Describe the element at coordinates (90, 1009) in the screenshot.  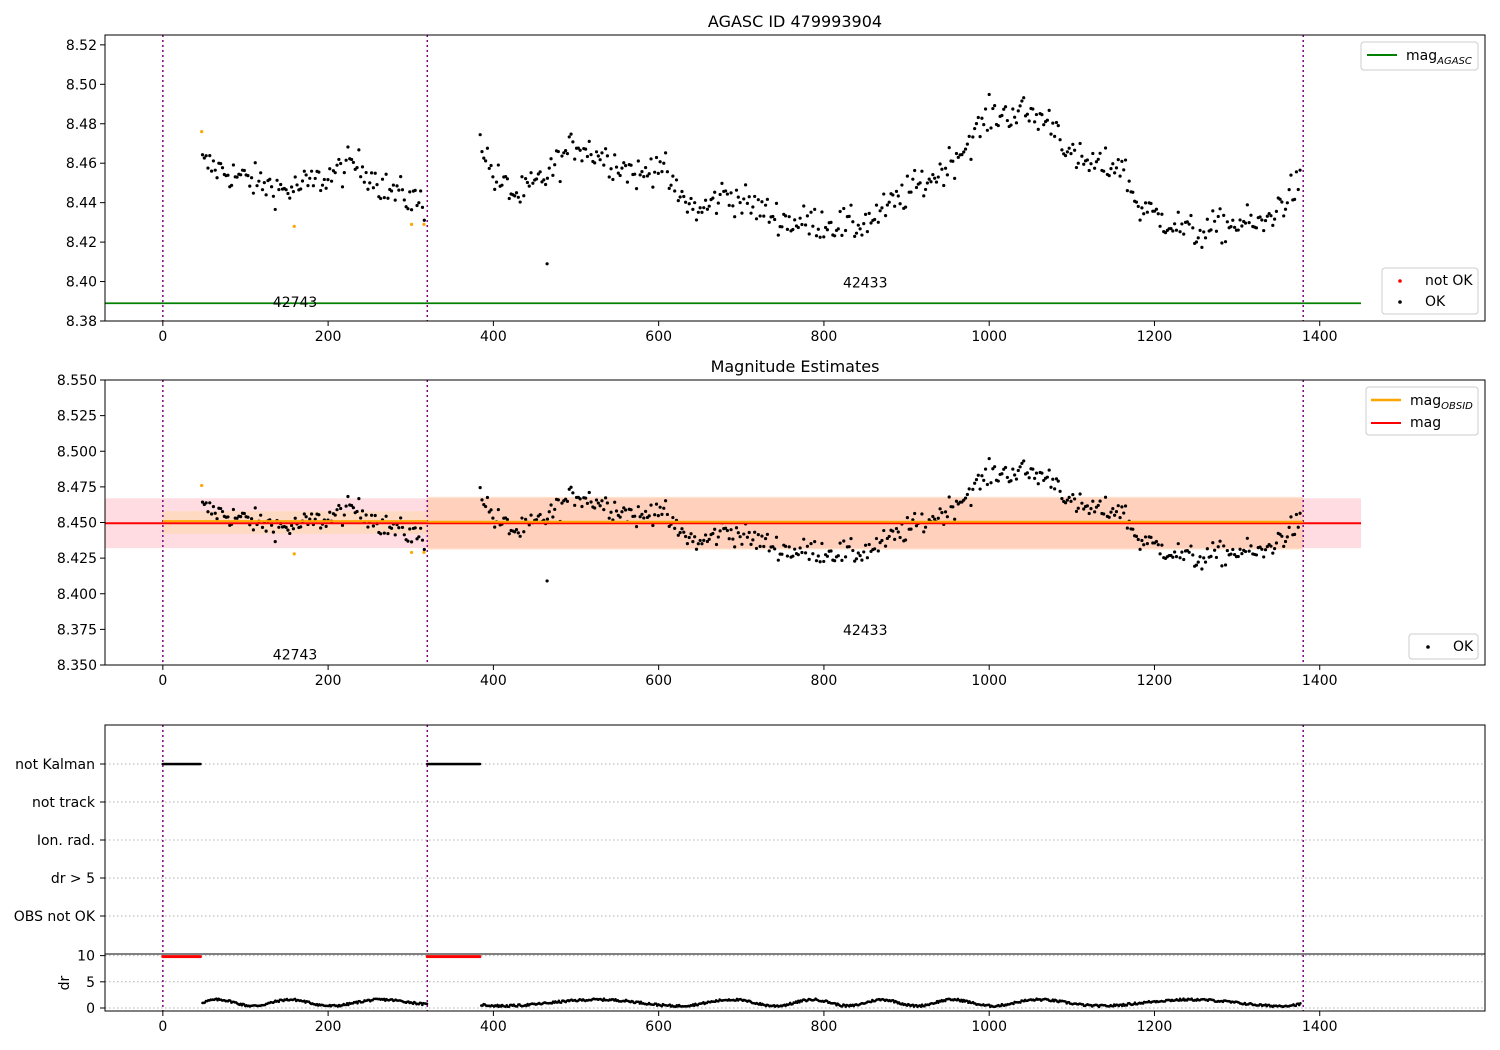
I see `dr-tick-label: 0` at that location.